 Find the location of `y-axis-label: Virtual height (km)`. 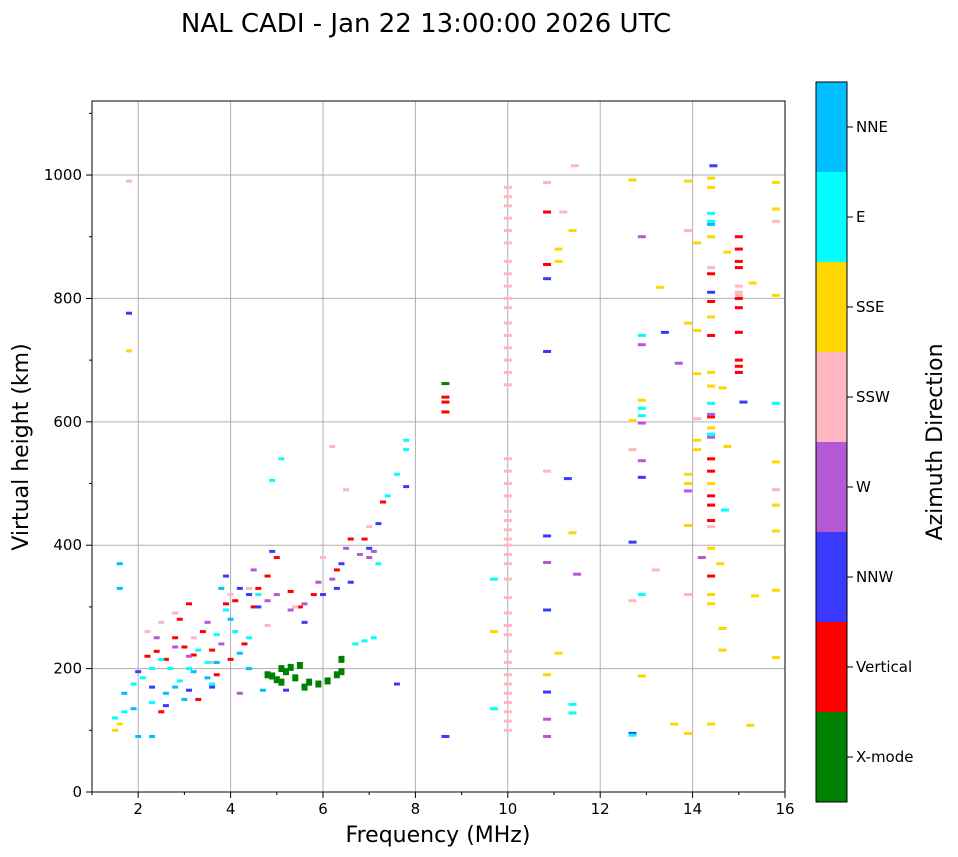

y-axis-label: Virtual height (km) is located at coordinates (21, 446).